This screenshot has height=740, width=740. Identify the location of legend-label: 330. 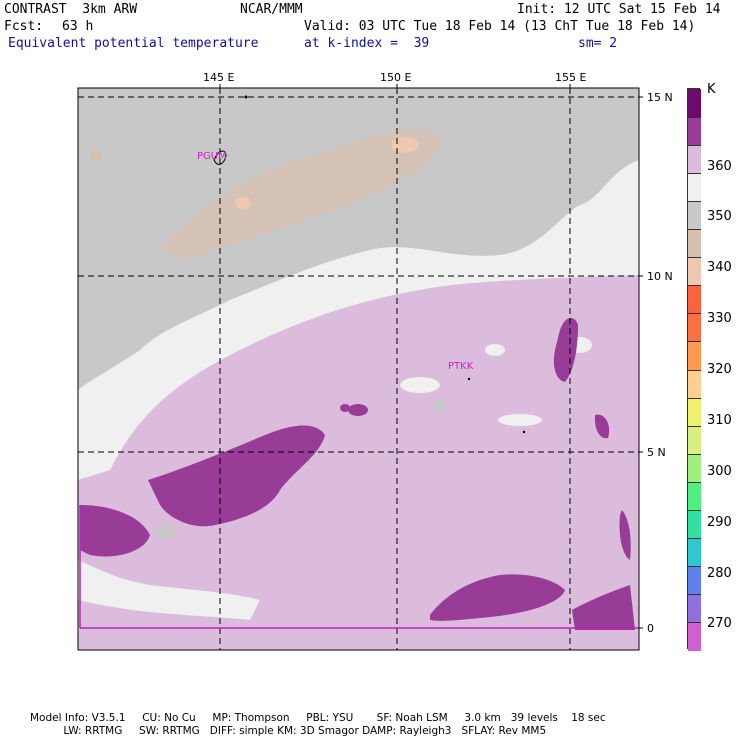
(719, 318).